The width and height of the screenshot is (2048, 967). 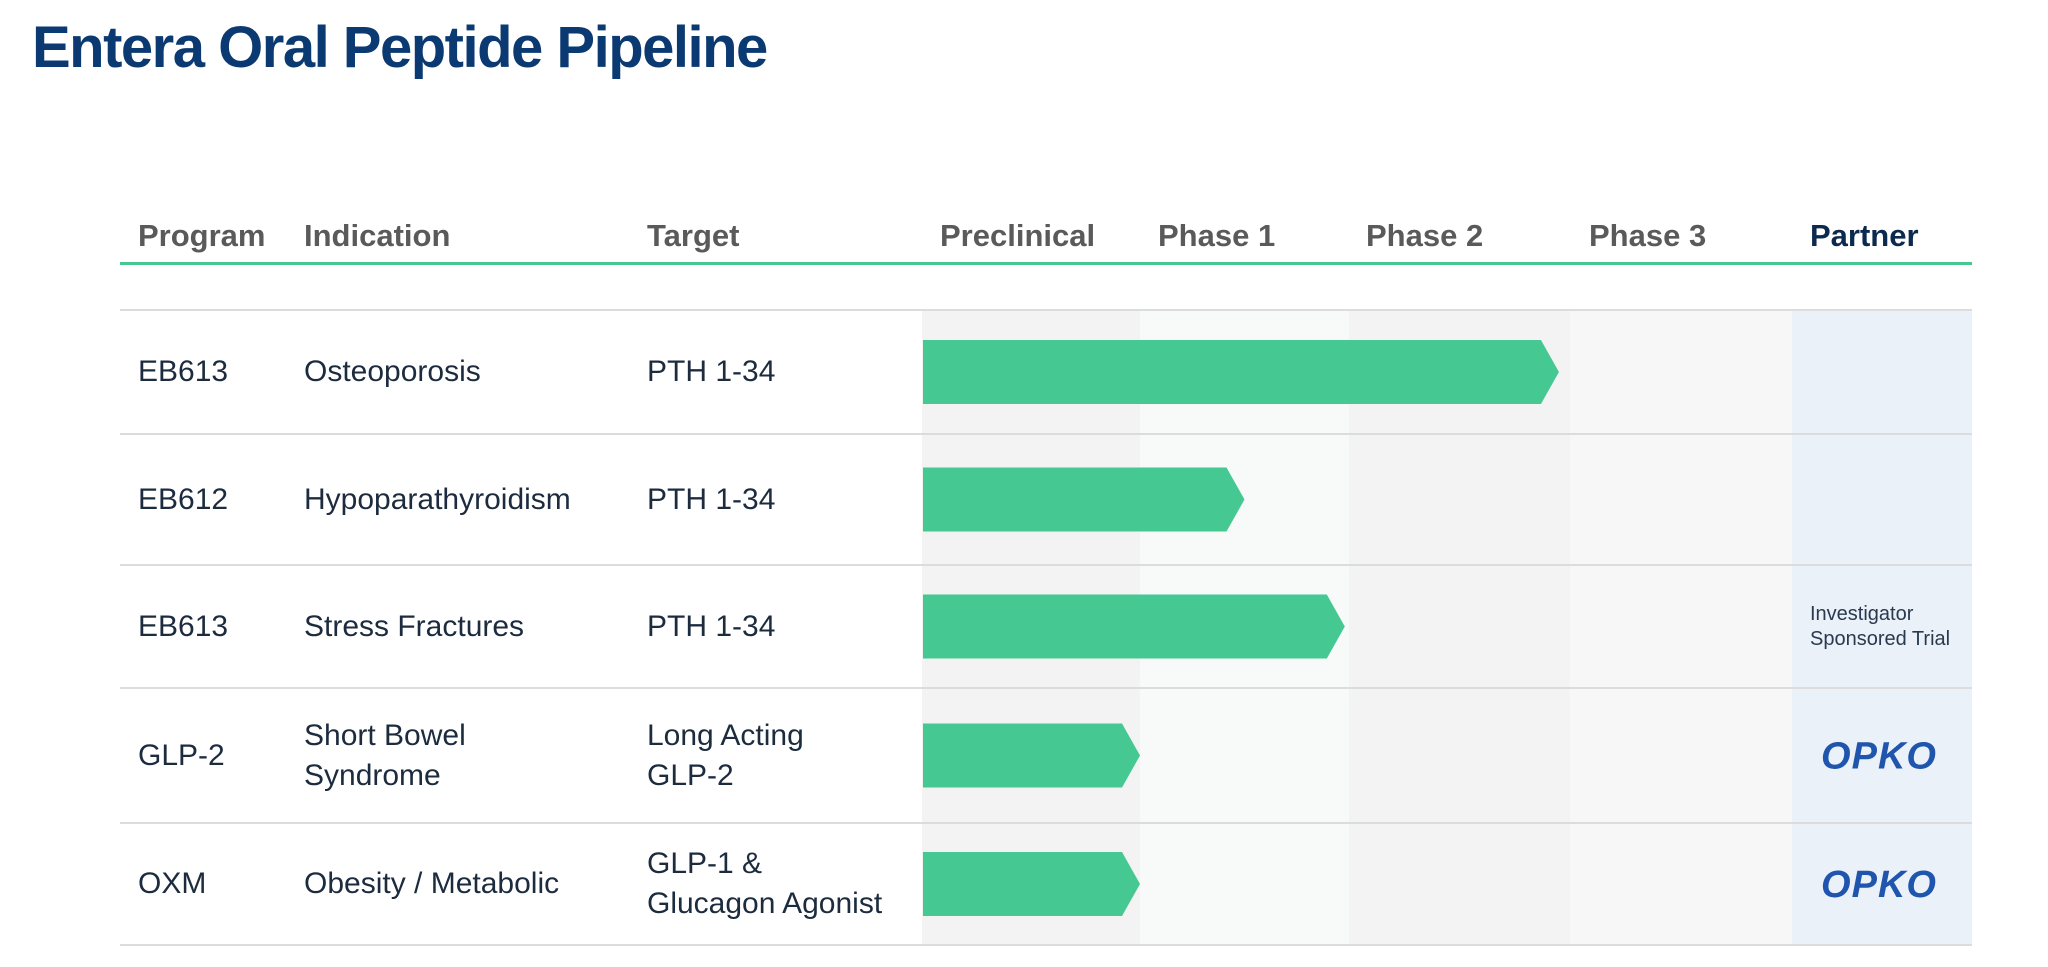 I want to click on partner-text: Investigator Sponsored Trial, so click(x=1880, y=626).